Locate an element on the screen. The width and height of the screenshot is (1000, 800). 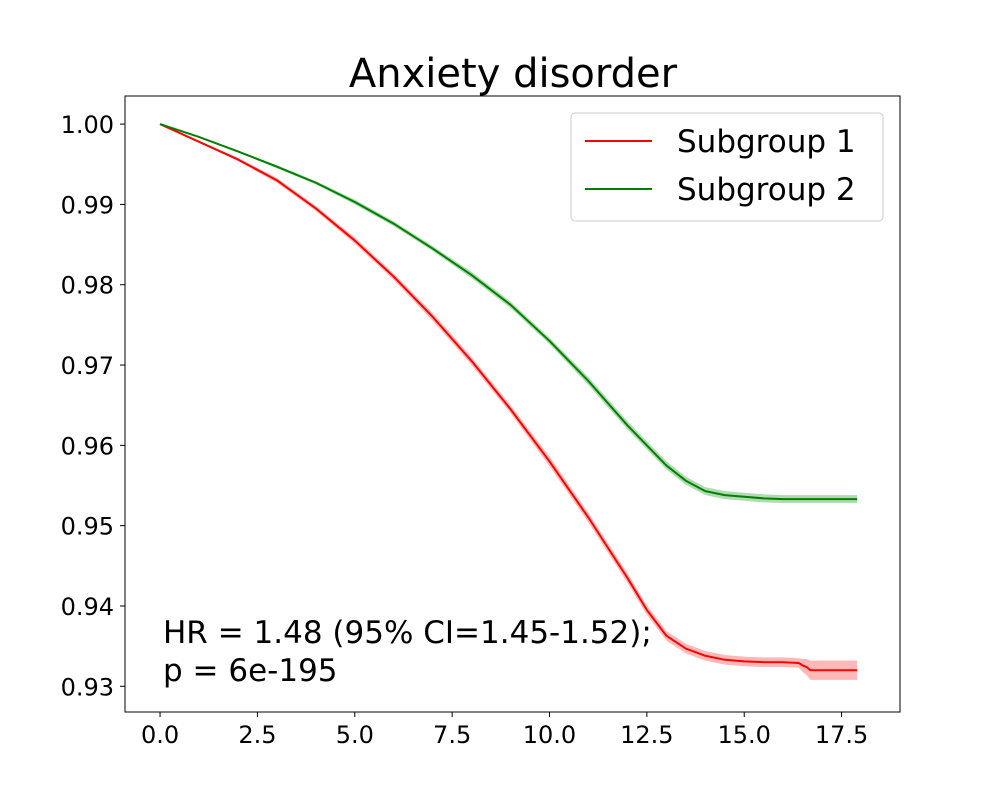
legend-label-subgroup-2: Subgroup 2 is located at coordinates (766, 190).